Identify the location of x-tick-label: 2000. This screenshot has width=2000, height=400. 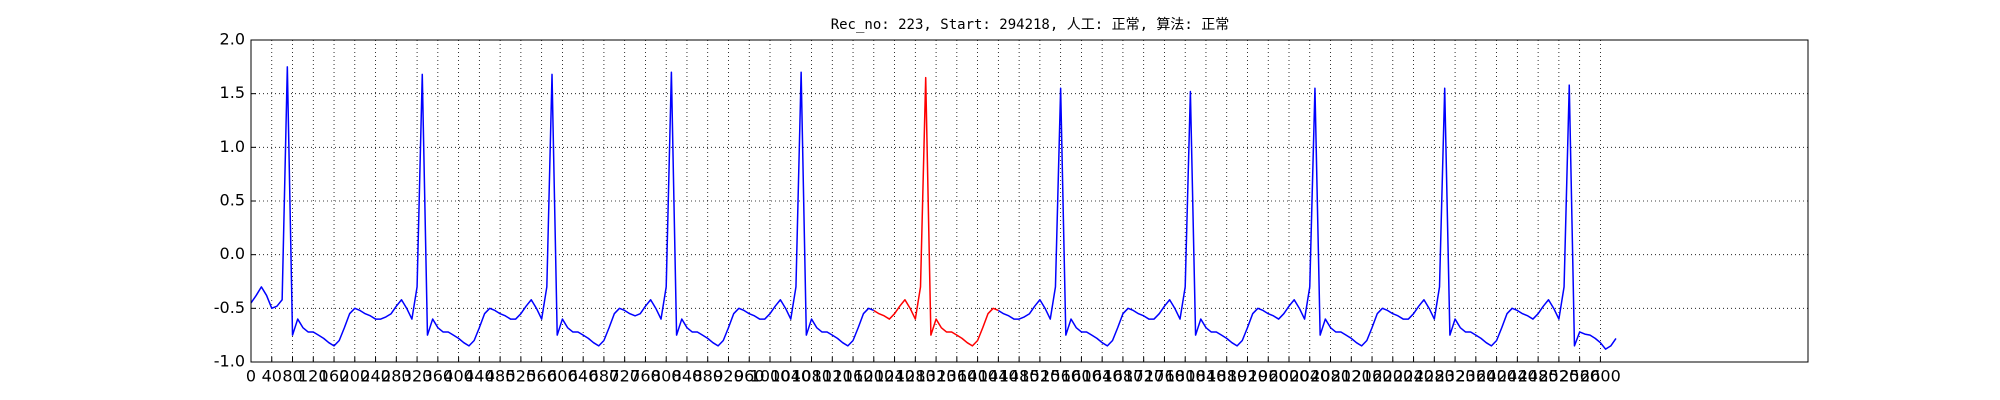
(1289, 376).